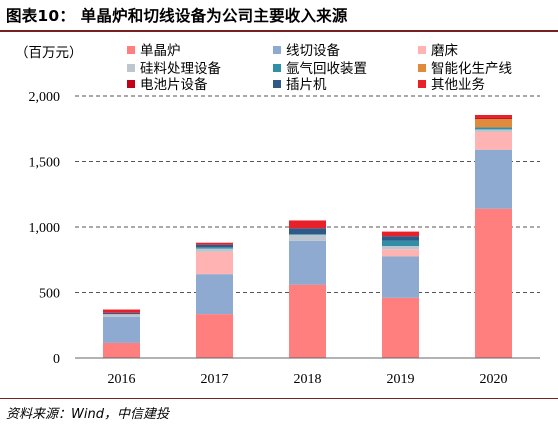  What do you see at coordinates (215, 379) in the screenshot?
I see `x-tick-label: 2017` at bounding box center [215, 379].